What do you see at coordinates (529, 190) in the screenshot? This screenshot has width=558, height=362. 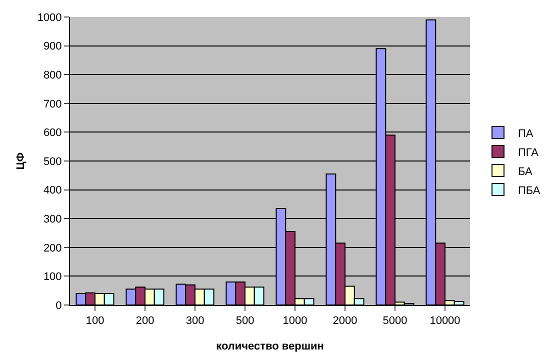 I see `legend-label: ПБА` at bounding box center [529, 190].